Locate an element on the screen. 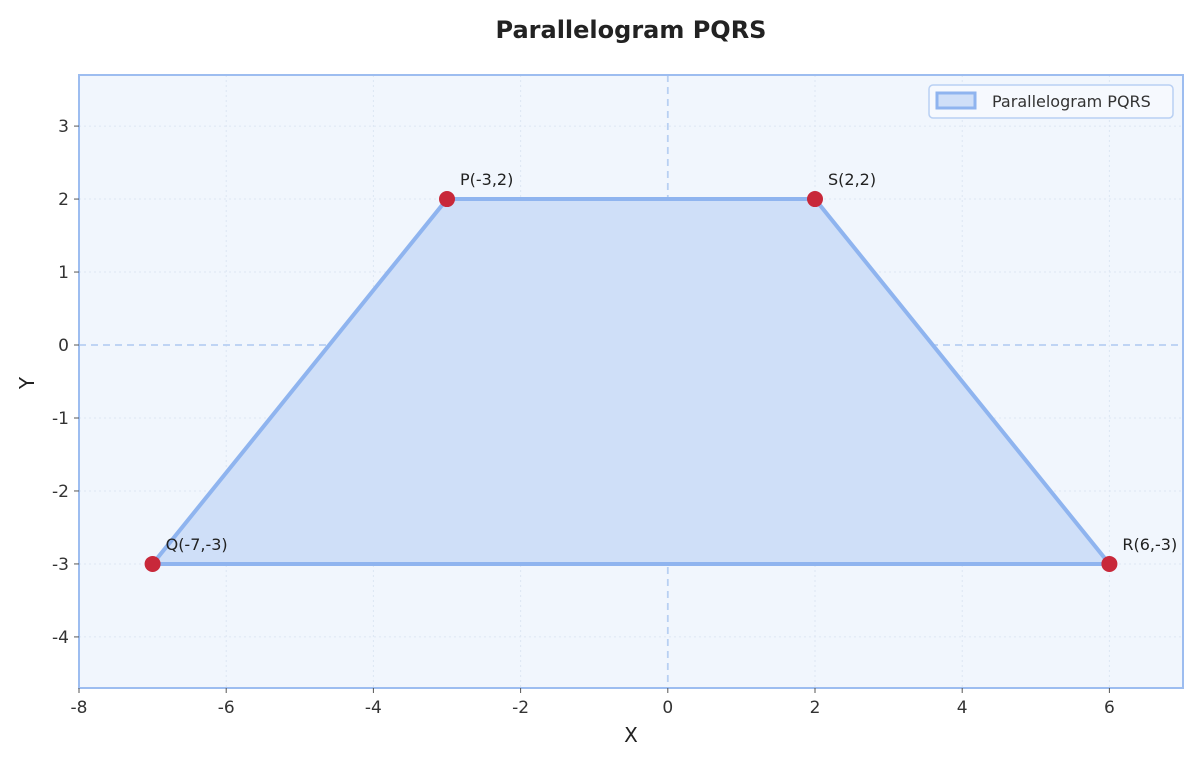 The width and height of the screenshot is (1200, 769). point-q-marker is located at coordinates (152, 563).